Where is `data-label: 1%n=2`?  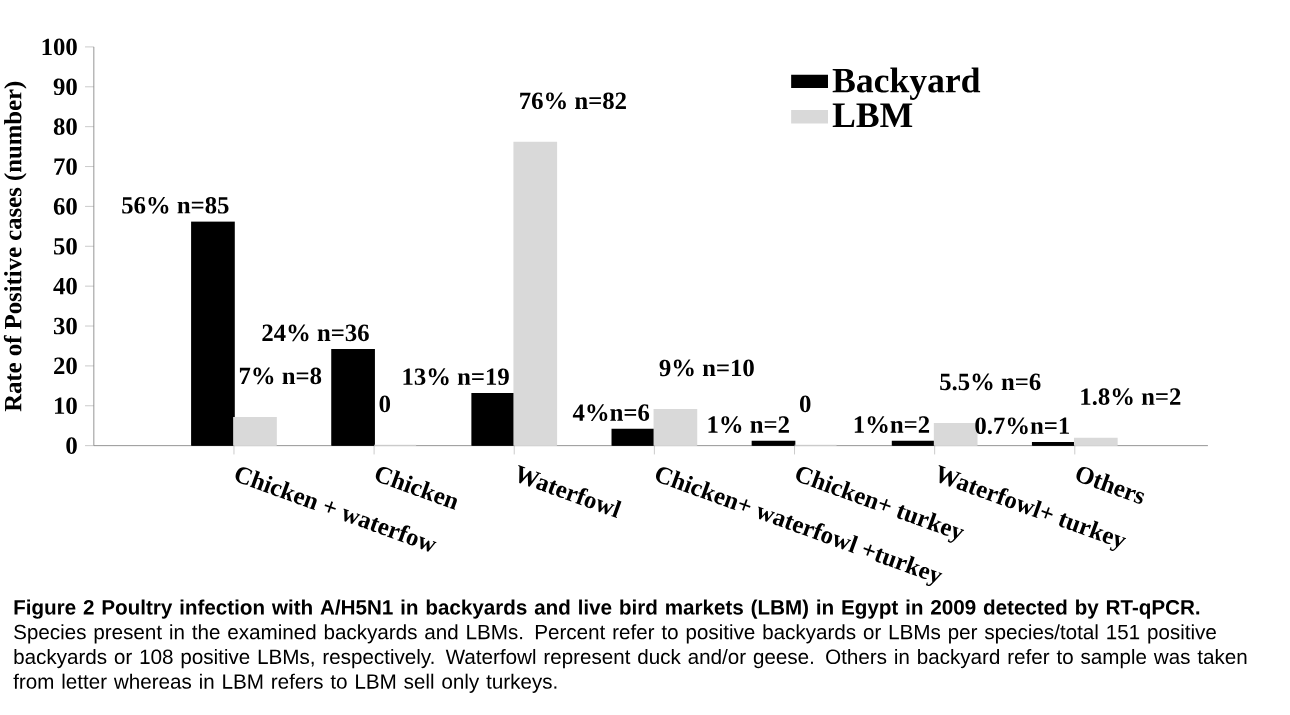
data-label: 1%n=2 is located at coordinates (892, 424).